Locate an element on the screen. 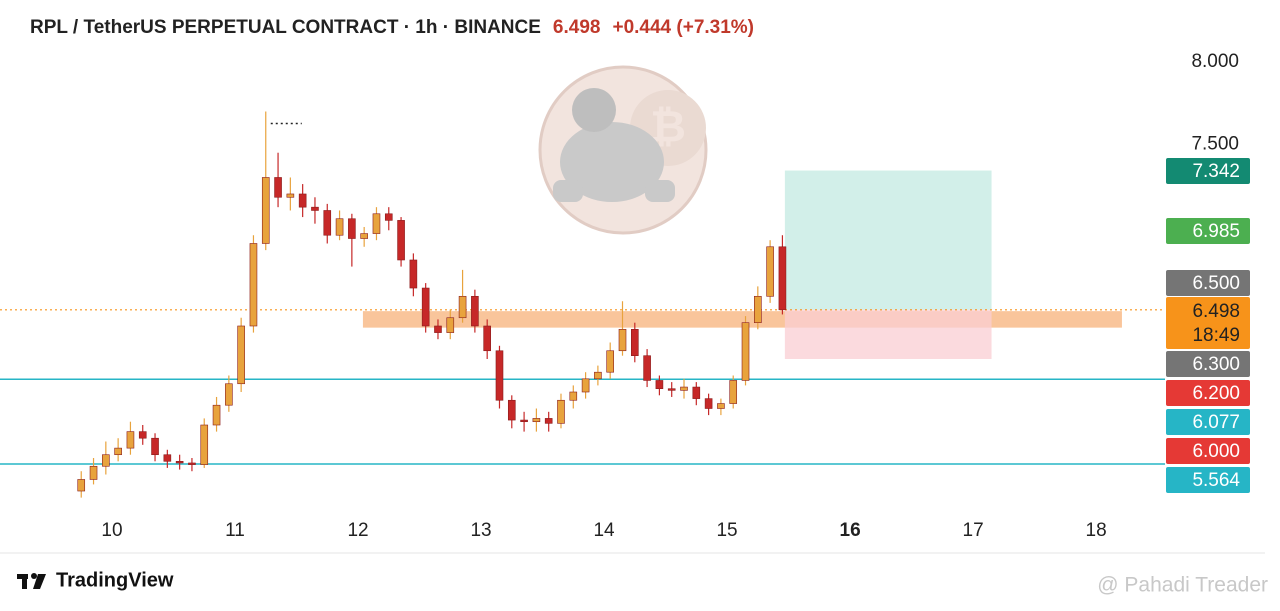 Image resolution: width=1280 pixels, height=611 pixels. stop-area is located at coordinates (888, 334).